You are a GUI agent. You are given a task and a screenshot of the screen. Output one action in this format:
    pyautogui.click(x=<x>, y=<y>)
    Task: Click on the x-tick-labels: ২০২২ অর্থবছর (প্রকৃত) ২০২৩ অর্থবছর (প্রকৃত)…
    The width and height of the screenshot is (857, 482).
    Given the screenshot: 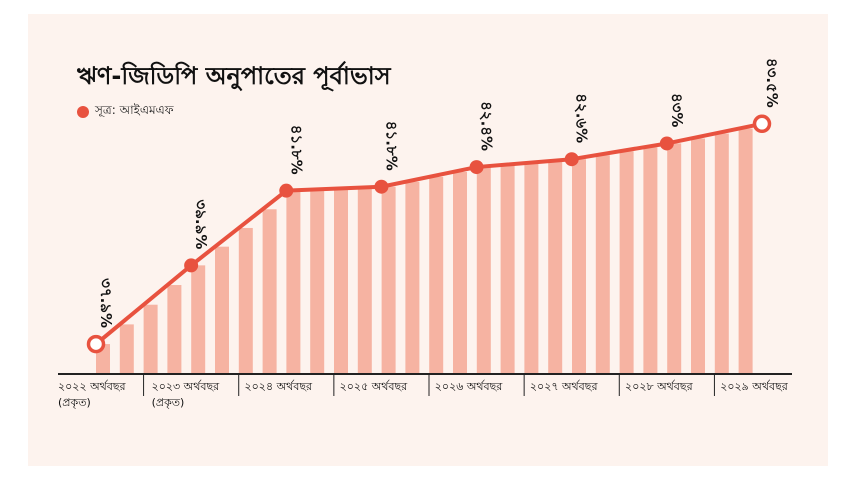 What is the action you would take?
    pyautogui.click(x=423, y=394)
    